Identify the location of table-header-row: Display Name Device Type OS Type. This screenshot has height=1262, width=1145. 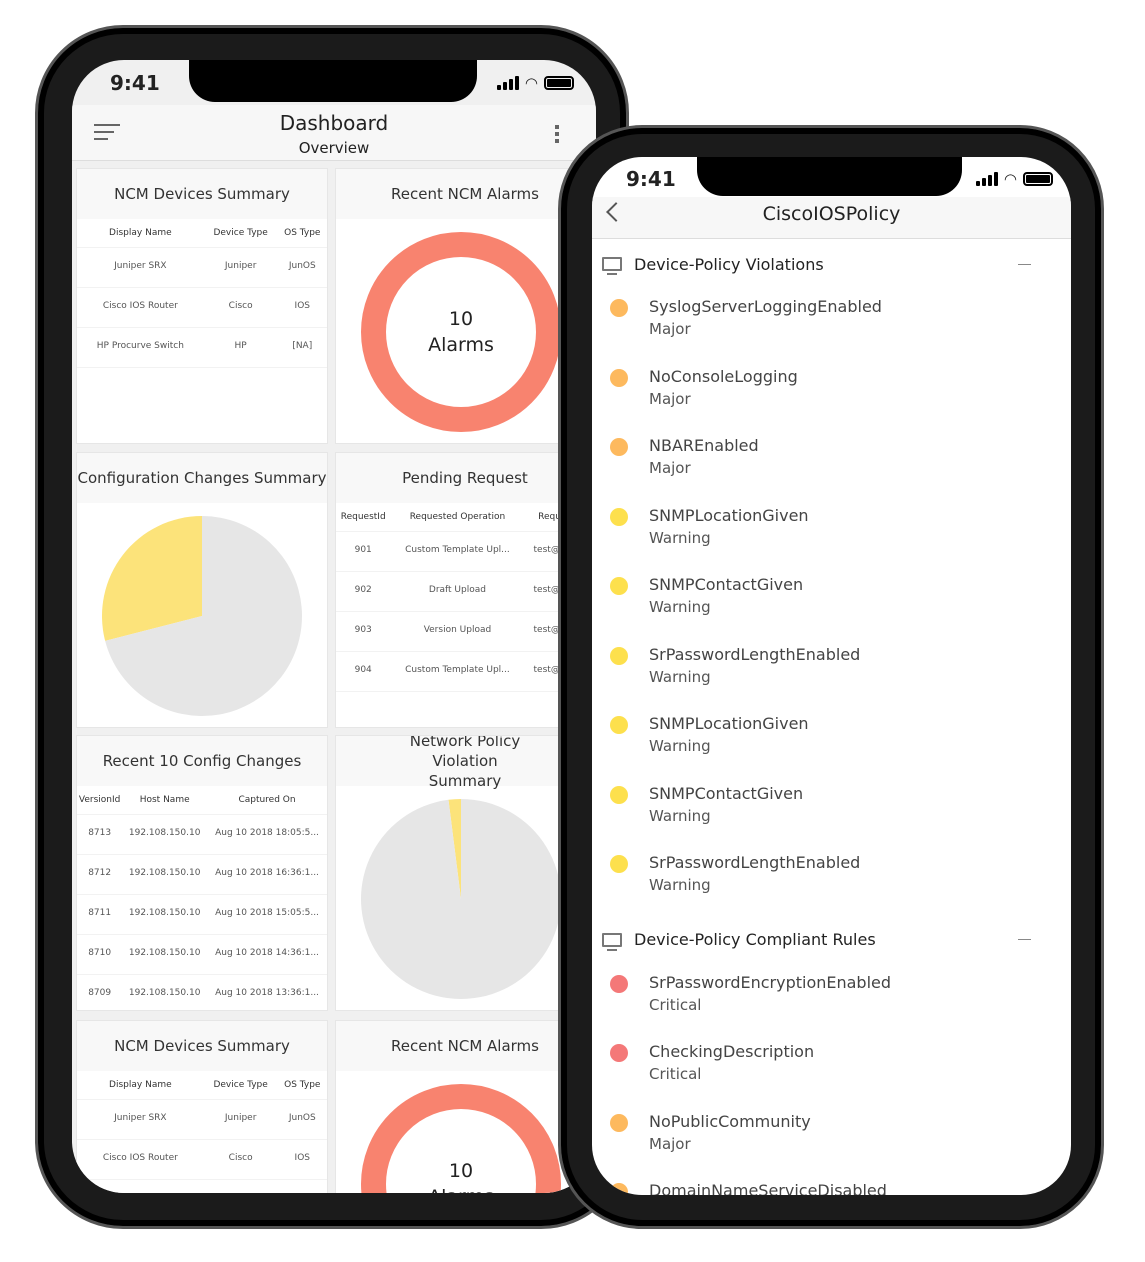
(202, 1085).